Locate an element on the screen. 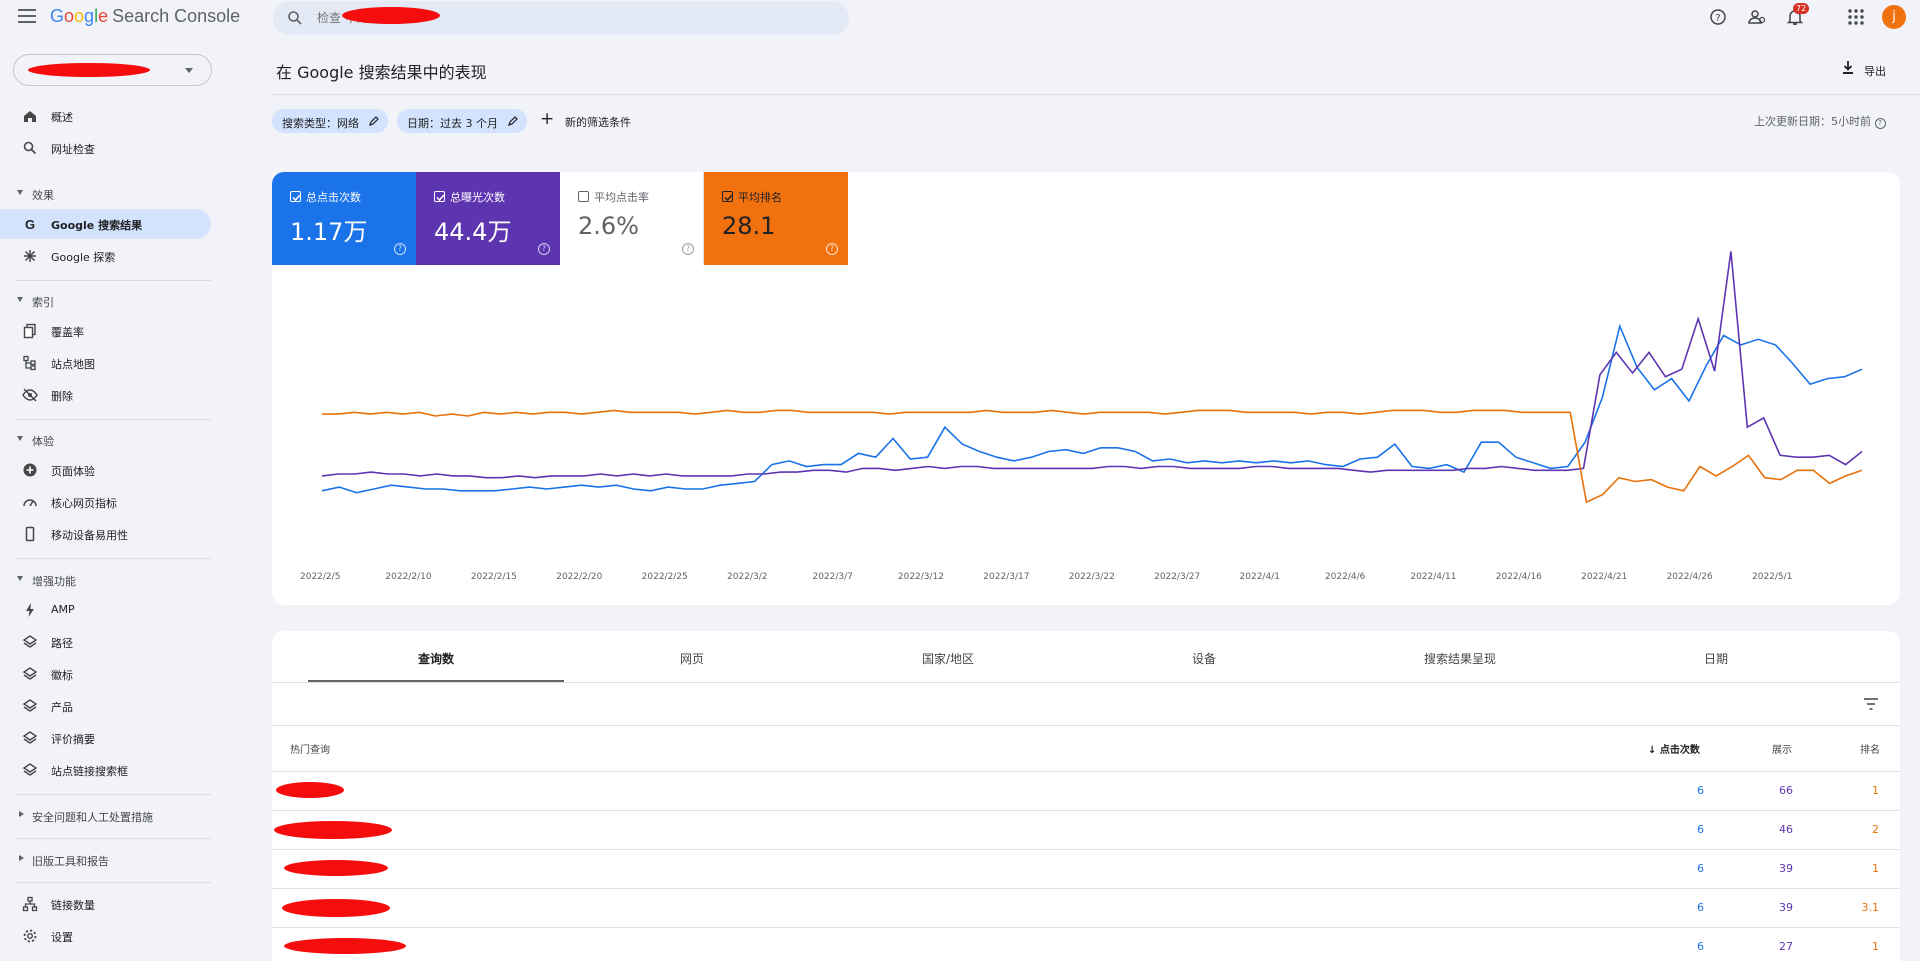 Image resolution: width=1920 pixels, height=961 pixels. sidebar-item-sitelinks-searchbox: 站点链接搜索框 is located at coordinates (105, 770).